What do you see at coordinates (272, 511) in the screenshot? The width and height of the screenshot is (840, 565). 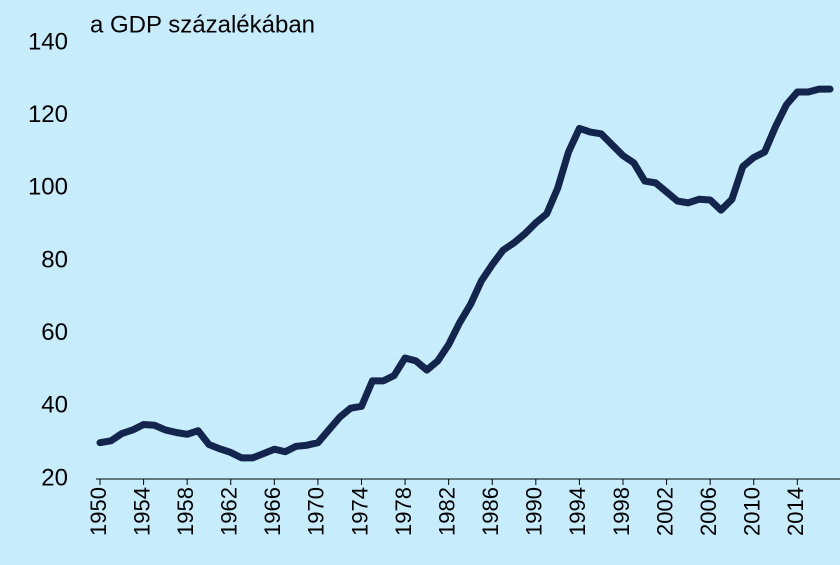 I see `x-tick-label: 1966` at bounding box center [272, 511].